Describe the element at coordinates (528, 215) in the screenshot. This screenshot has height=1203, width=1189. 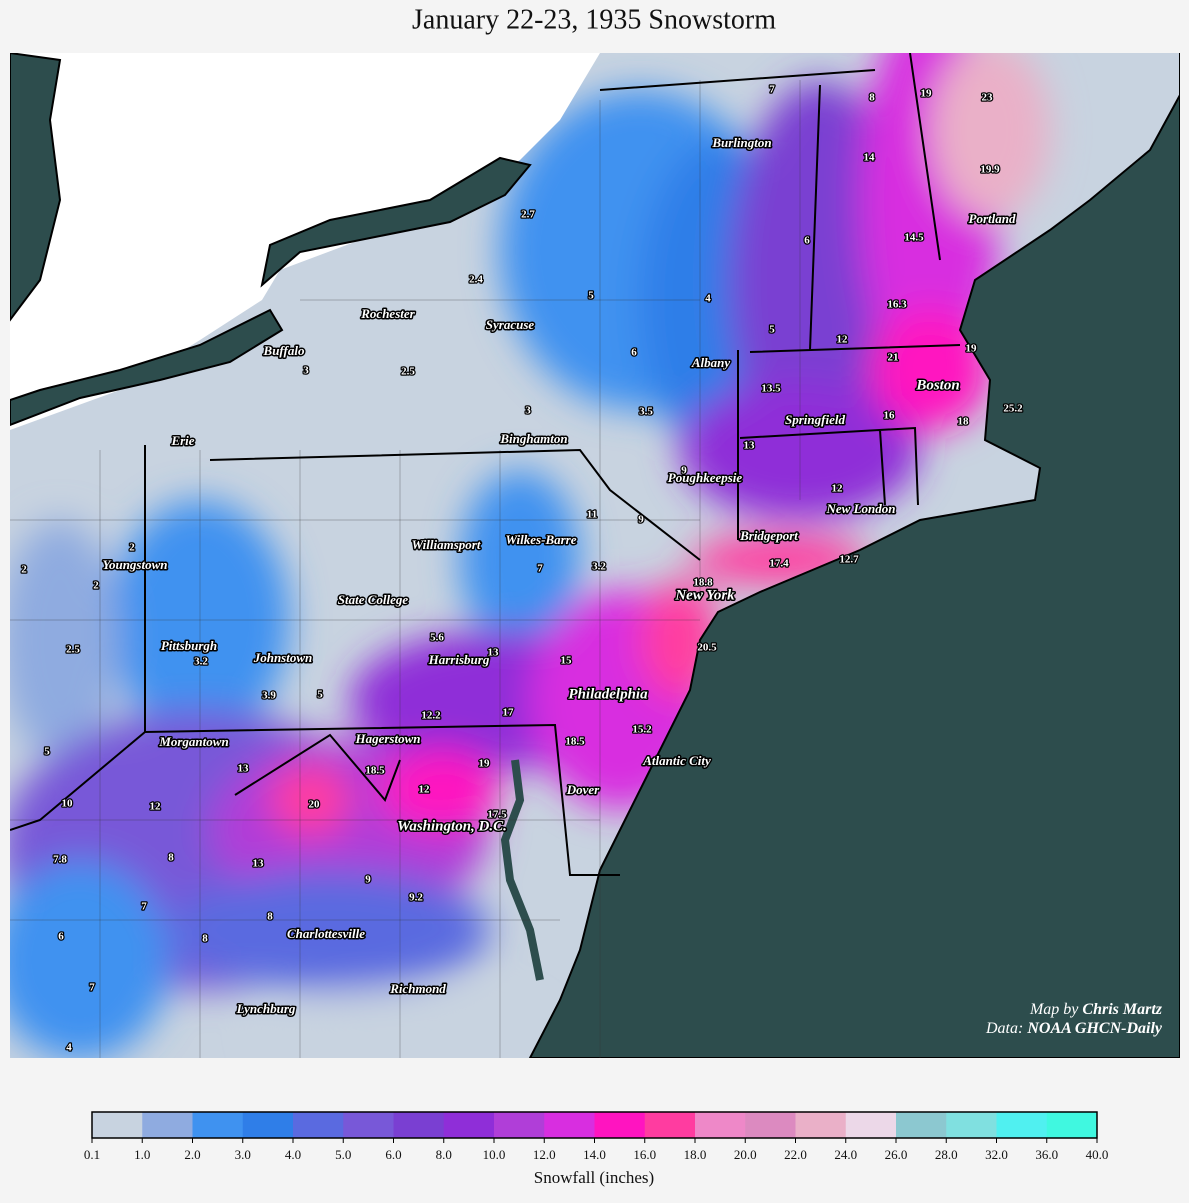
I see `snowfall-value: 2.7` at that location.